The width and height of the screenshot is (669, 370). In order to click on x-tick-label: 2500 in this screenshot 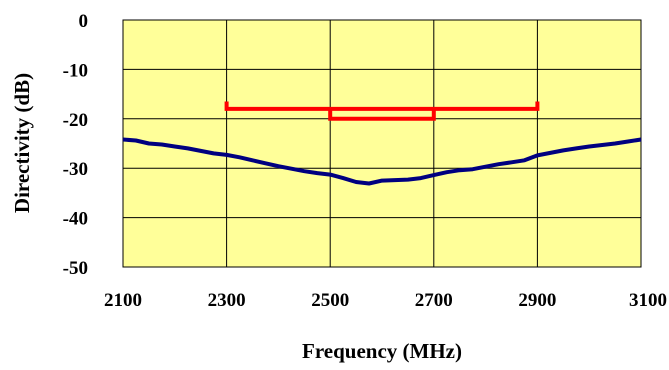, I will do `click(330, 300)`.